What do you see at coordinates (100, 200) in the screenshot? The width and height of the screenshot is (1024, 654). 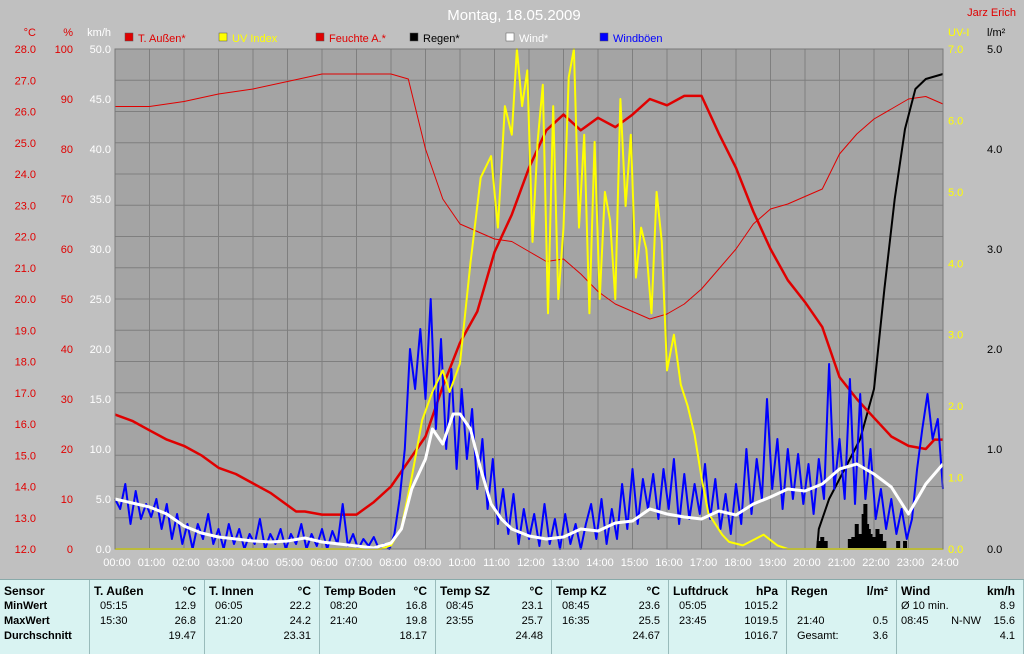 I see `y-tick-label: 35.0` at bounding box center [100, 200].